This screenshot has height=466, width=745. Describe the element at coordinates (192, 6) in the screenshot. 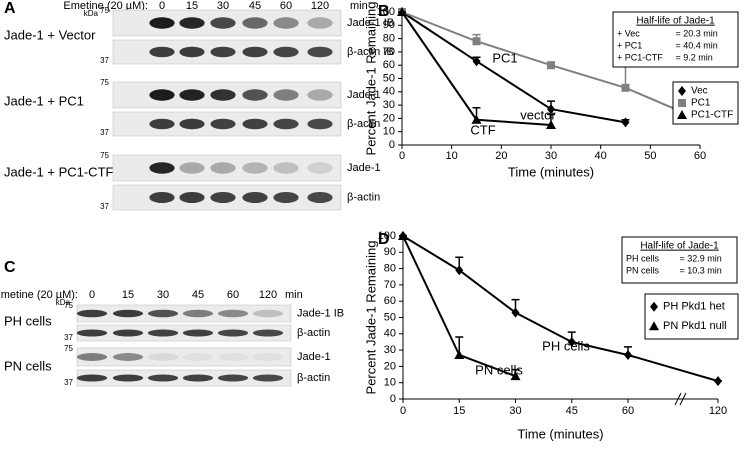

I see `time-label: 15` at that location.